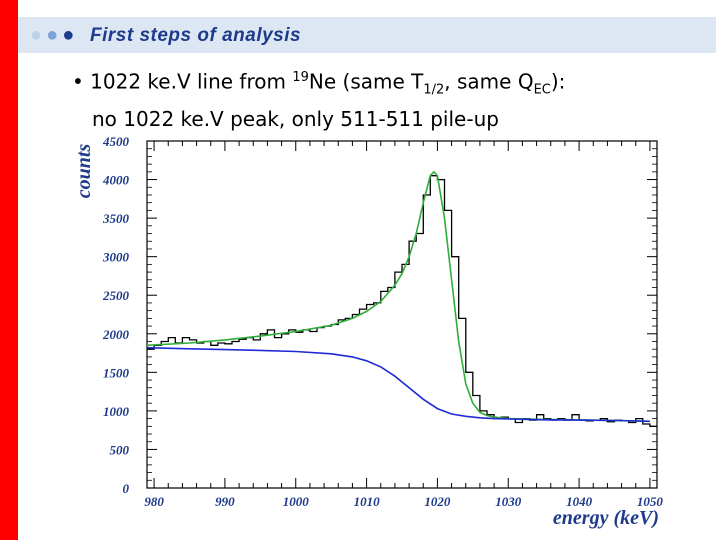  What do you see at coordinates (367, 501) in the screenshot?
I see `x-tick-label: 1010` at bounding box center [367, 501].